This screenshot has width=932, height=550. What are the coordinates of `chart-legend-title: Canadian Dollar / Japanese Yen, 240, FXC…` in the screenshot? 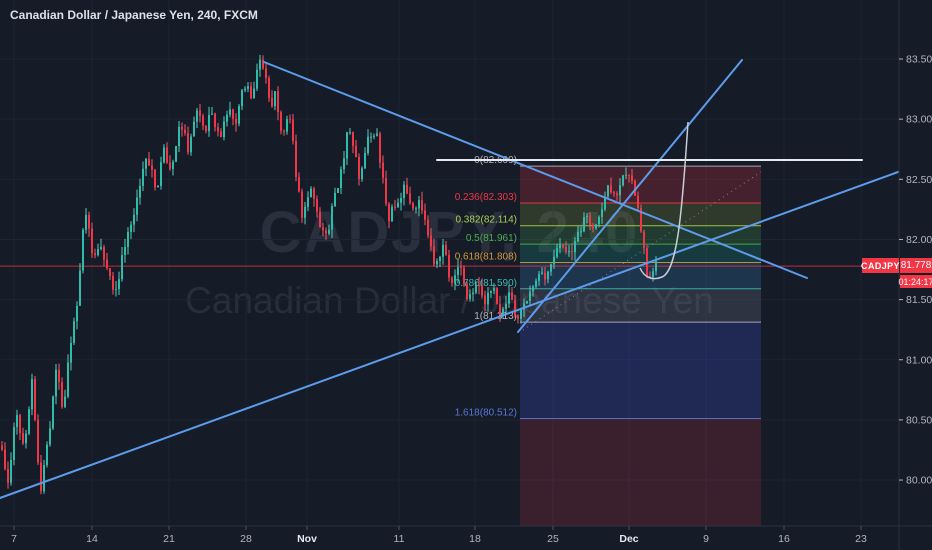 It's located at (134, 15).